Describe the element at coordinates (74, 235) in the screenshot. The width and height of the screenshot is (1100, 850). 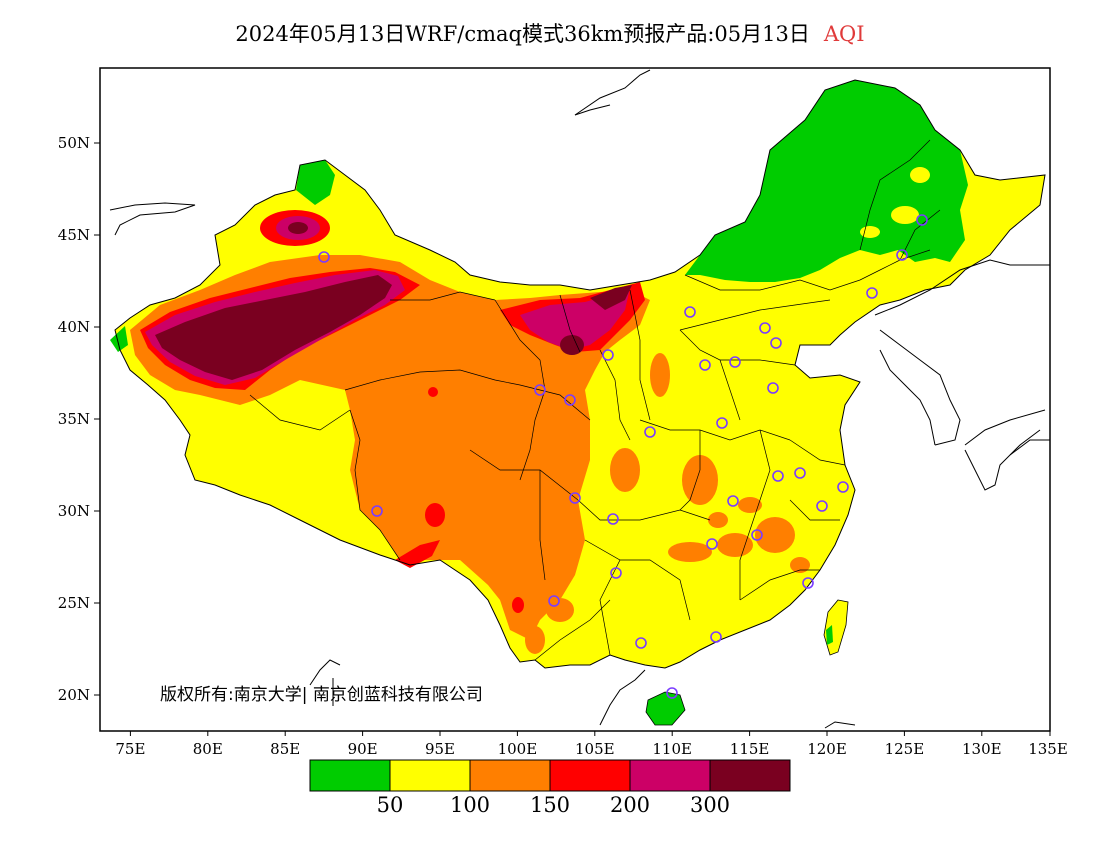
I see `y-tick-label: 45N` at that location.